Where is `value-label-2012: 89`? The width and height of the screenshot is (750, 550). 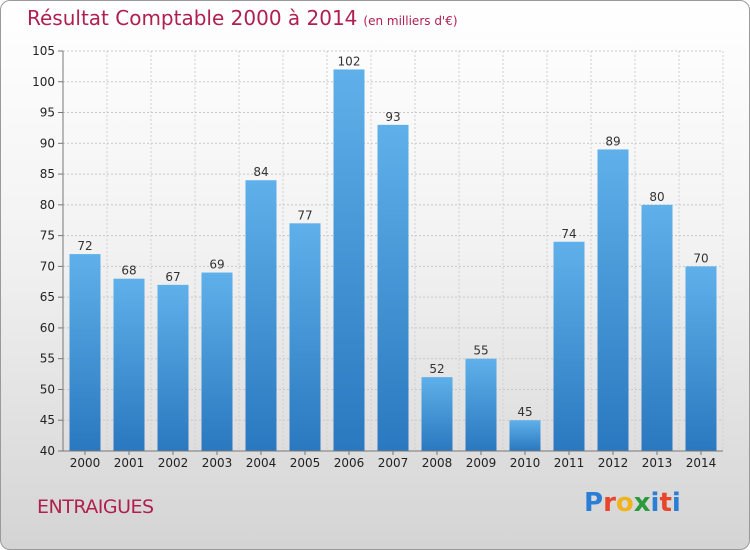 value-label-2012: 89 is located at coordinates (612, 141).